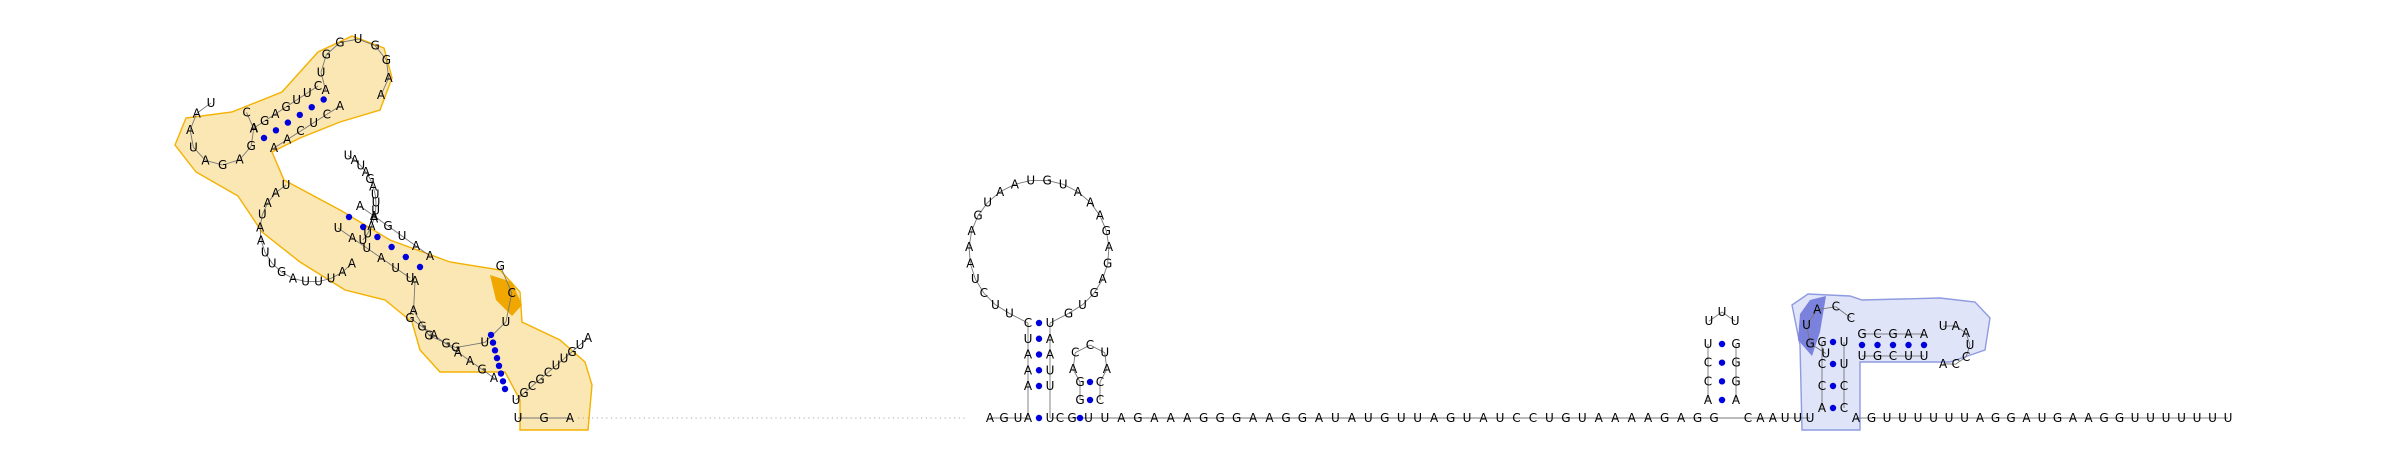 This screenshot has width=2400, height=458. Describe the element at coordinates (1891, 362) in the screenshot. I see `highlight-region-blue` at that location.